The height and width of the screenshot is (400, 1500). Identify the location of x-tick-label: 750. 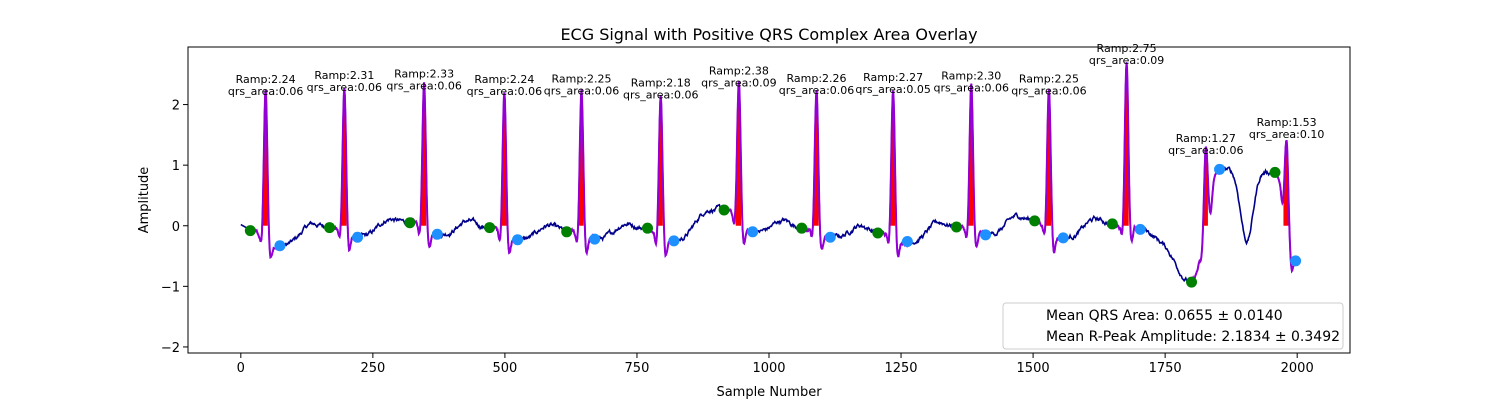
(637, 368).